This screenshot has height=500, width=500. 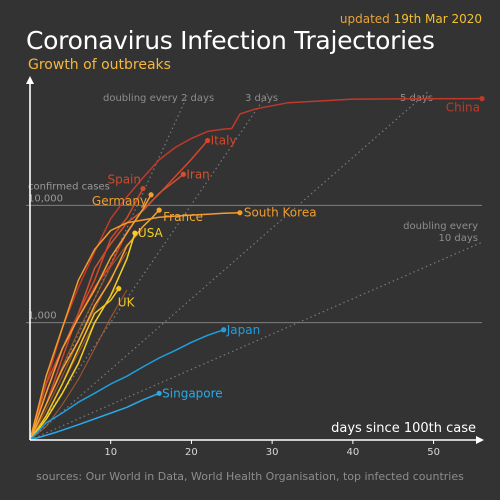 I want to click on series-endpoint-singapore, so click(x=159, y=393).